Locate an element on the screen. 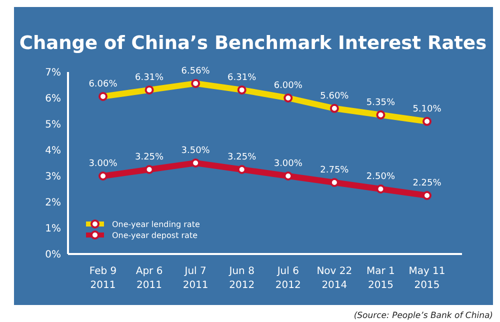 Image resolution: width=500 pixels, height=322 pixels. data-label: 2.25% is located at coordinates (427, 183).